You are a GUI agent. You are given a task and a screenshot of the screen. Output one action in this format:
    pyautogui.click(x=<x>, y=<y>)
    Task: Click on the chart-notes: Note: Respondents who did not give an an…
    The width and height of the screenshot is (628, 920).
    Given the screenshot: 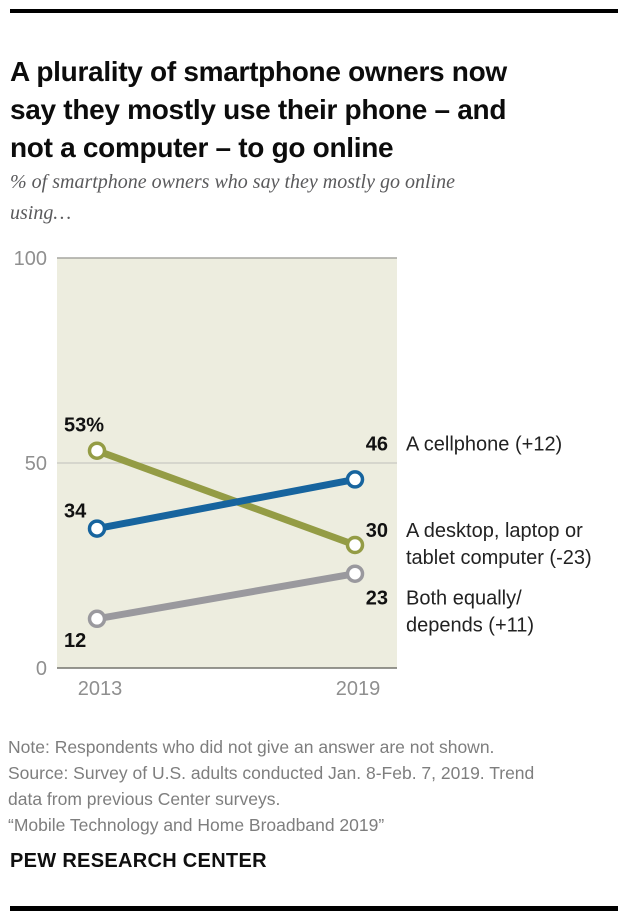 What is the action you would take?
    pyautogui.click(x=314, y=786)
    